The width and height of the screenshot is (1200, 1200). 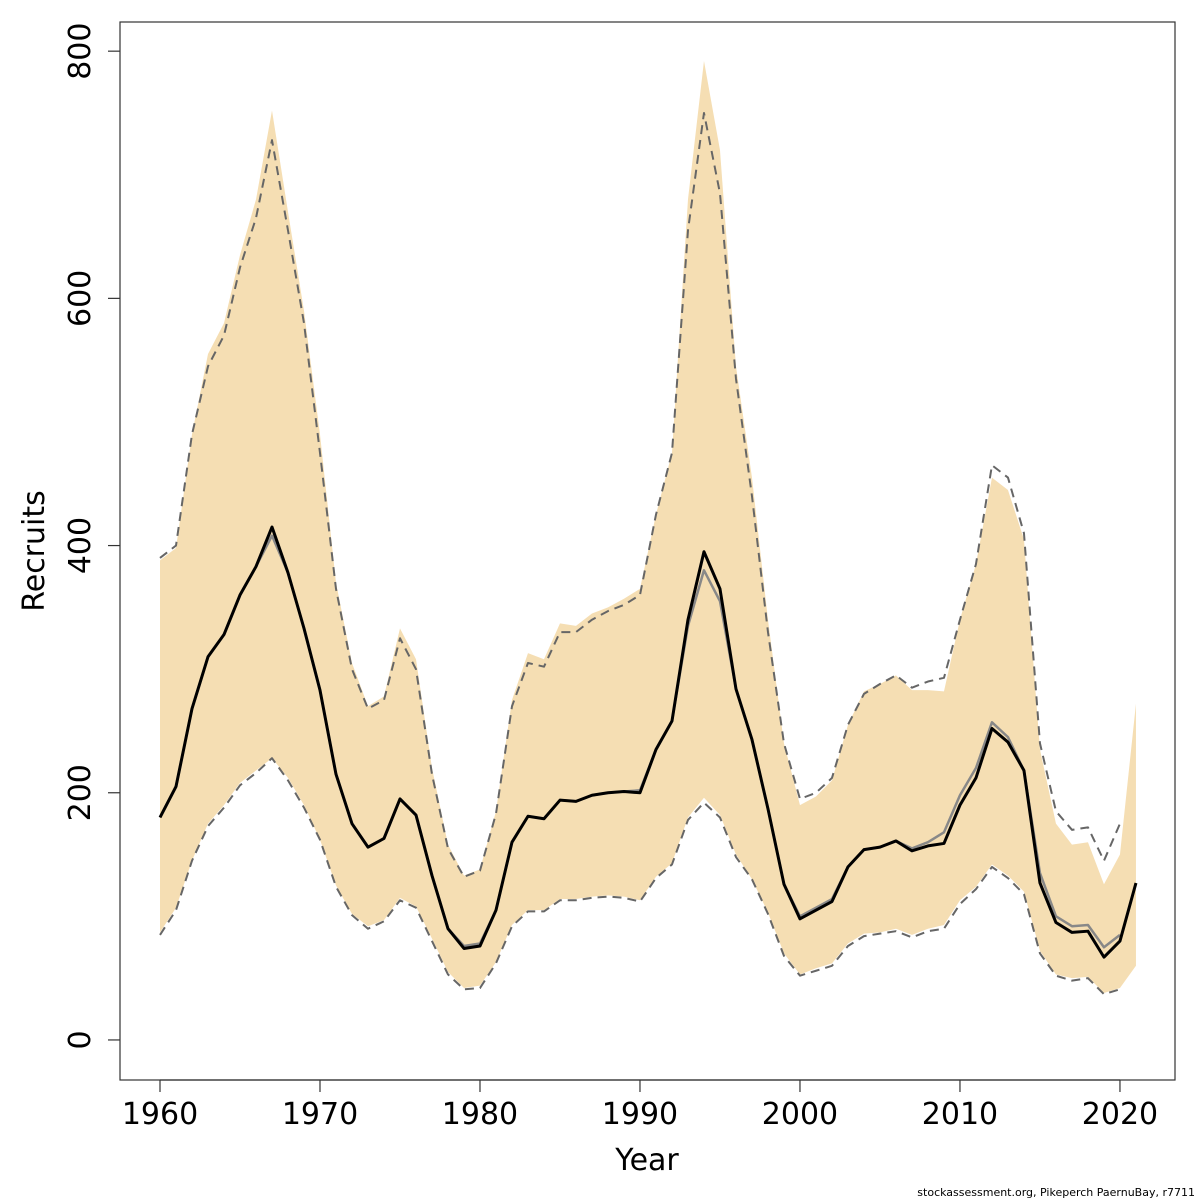 I want to click on x-tick-label: 1970, so click(x=320, y=1114).